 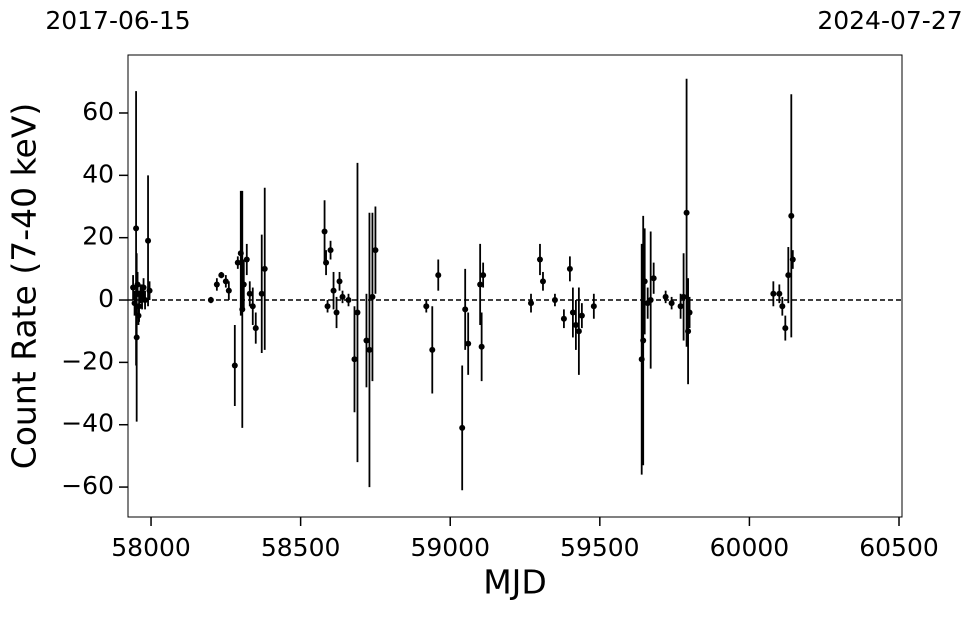 I want to click on y-tick-label: 60, so click(x=98, y=111).